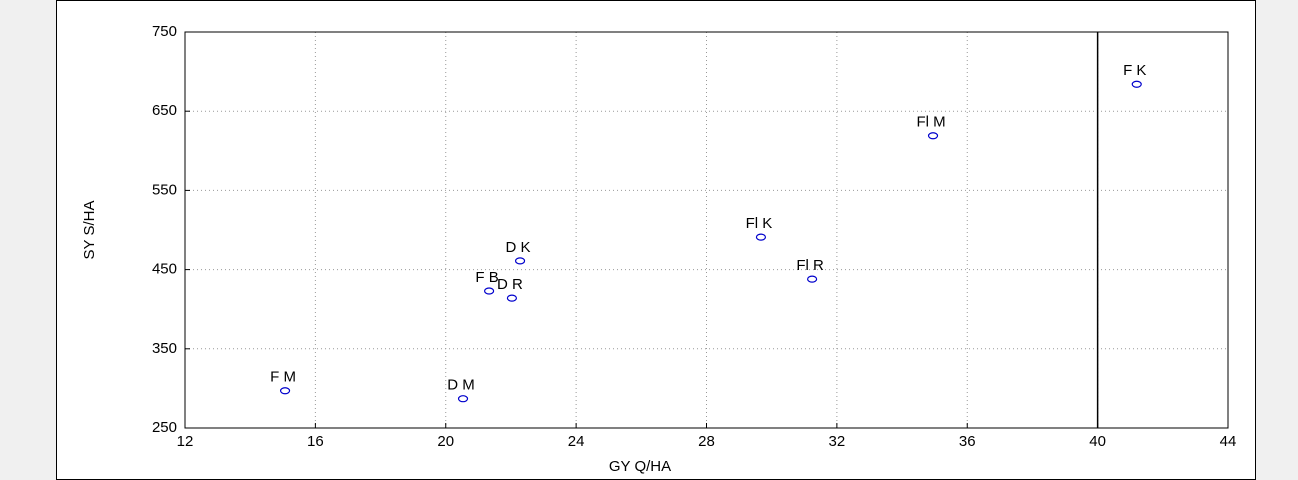  What do you see at coordinates (576, 441) in the screenshot?
I see `x-tick-label: 24` at bounding box center [576, 441].